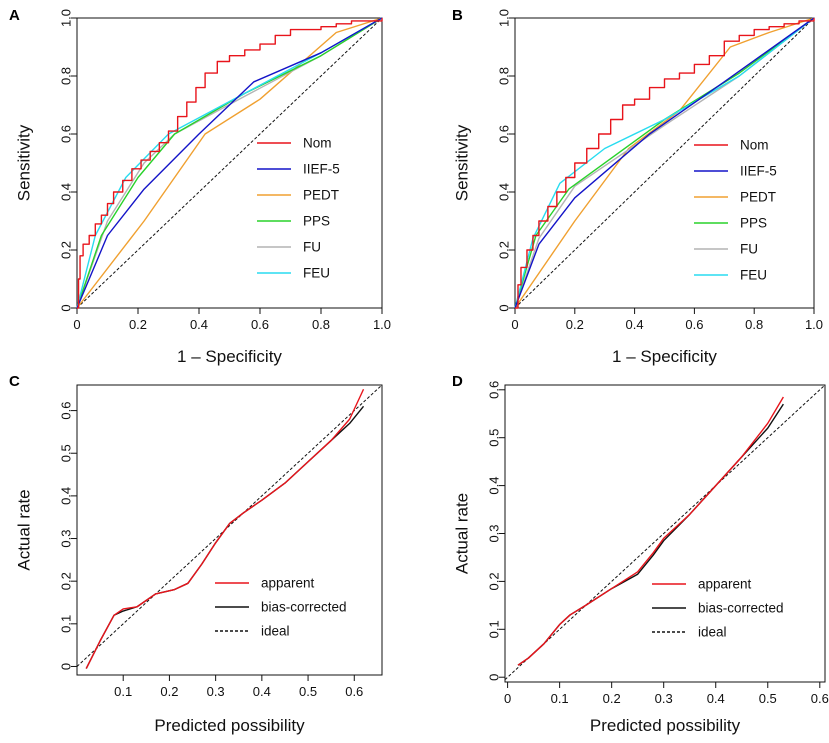 The image size is (829, 743). Describe the element at coordinates (14, 15) in the screenshot. I see `panel-letter-a: A` at that location.